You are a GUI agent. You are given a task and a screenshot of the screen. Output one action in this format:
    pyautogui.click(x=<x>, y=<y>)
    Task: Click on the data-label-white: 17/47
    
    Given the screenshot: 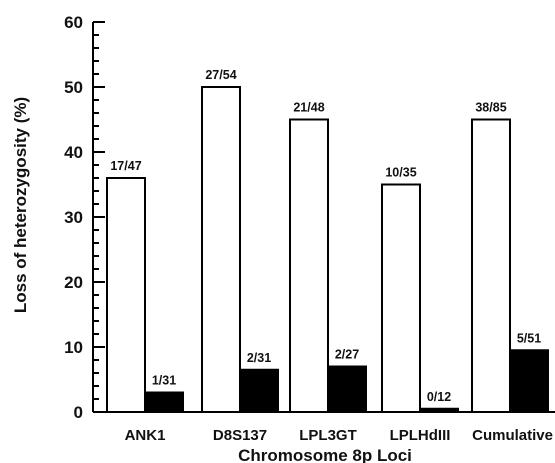 What is the action you would take?
    pyautogui.click(x=125, y=166)
    